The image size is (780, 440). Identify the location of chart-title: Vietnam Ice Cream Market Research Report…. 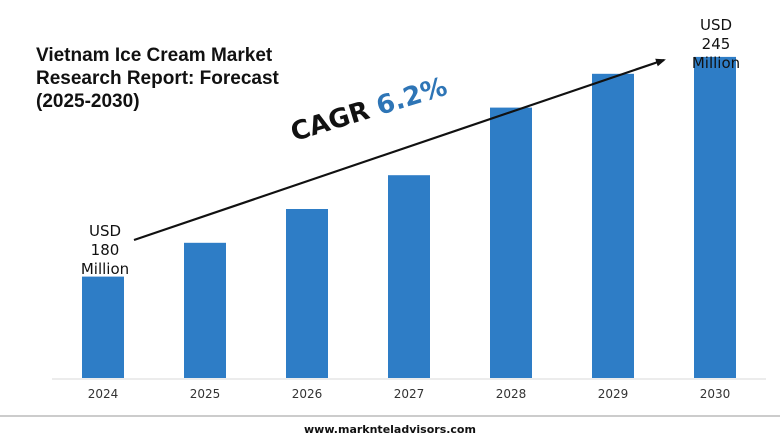
(157, 78).